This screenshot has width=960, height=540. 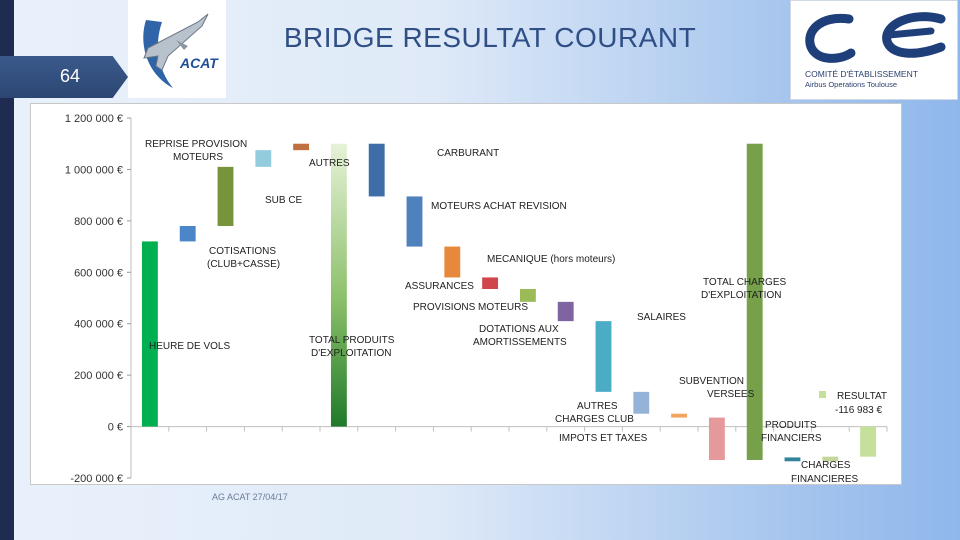 I want to click on annotation-label: REPRISE PROVISION, so click(x=196, y=144).